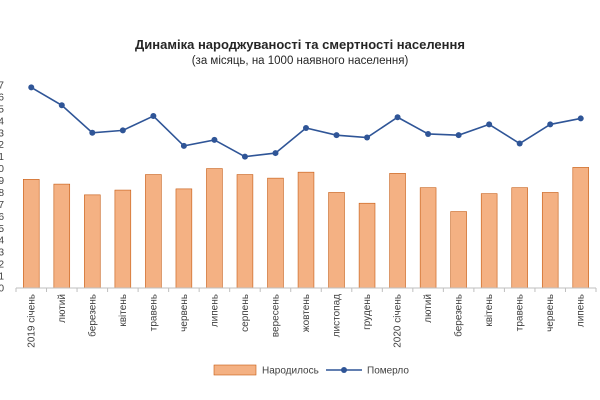 This screenshot has height=400, width=600. Describe the element at coordinates (2, 289) in the screenshot. I see `y-tick-label: 0` at that location.